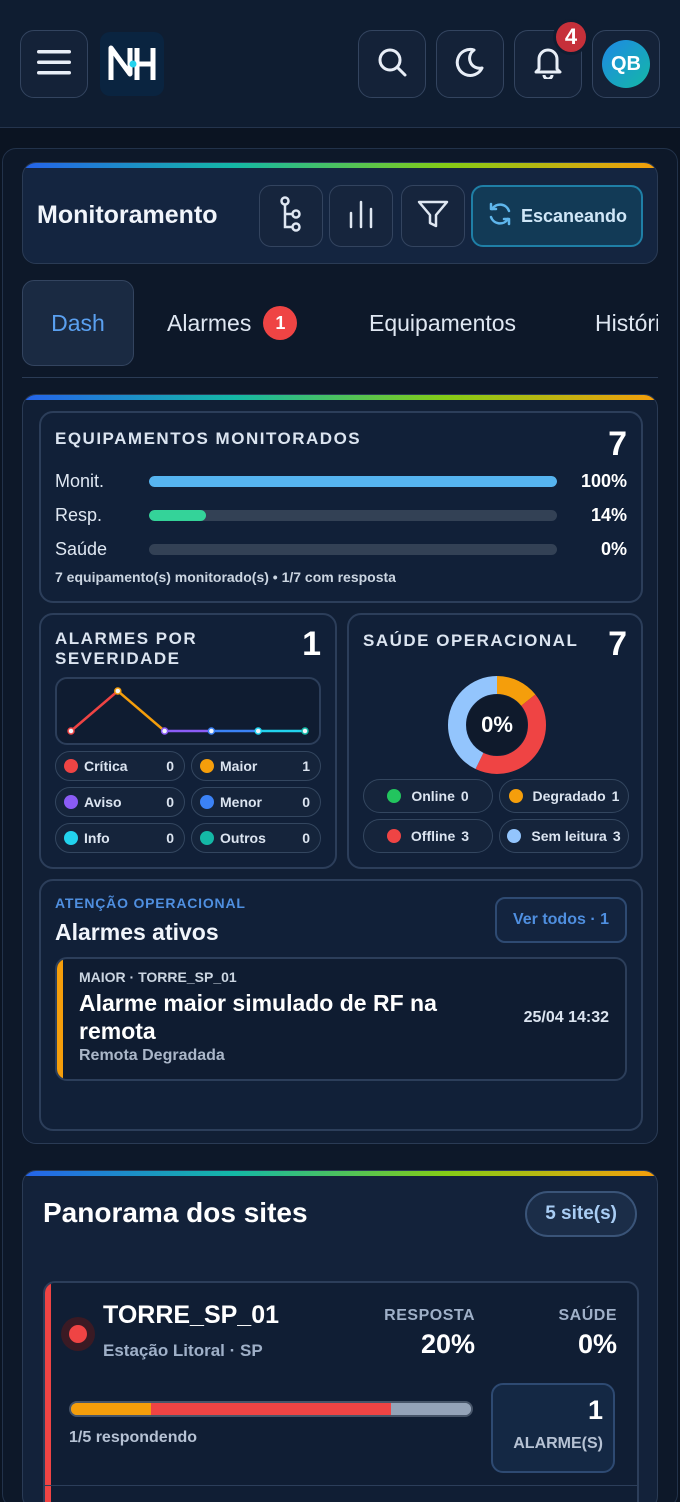 The width and height of the screenshot is (680, 1502). Describe the element at coordinates (581, 1214) in the screenshot. I see `site-count-badge: 5 site(s)` at that location.